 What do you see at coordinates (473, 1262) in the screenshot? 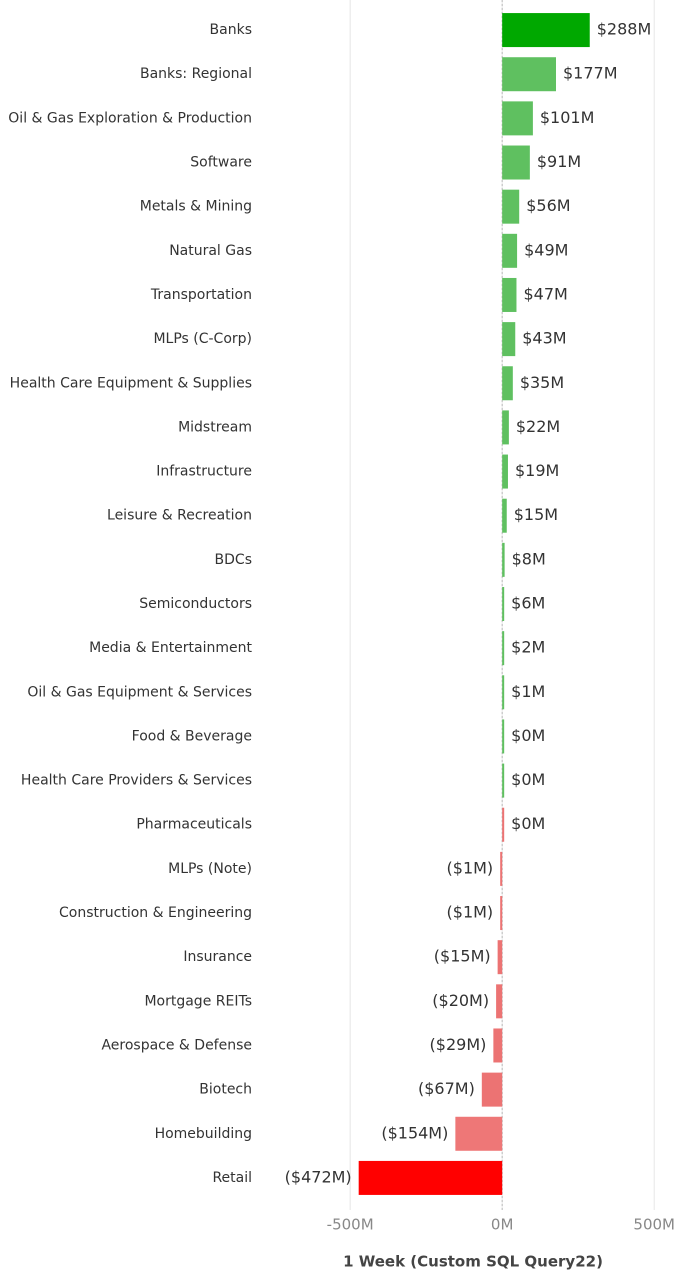
I see `x-axis-title: 1 Week (Custom SQL Query22)` at bounding box center [473, 1262].